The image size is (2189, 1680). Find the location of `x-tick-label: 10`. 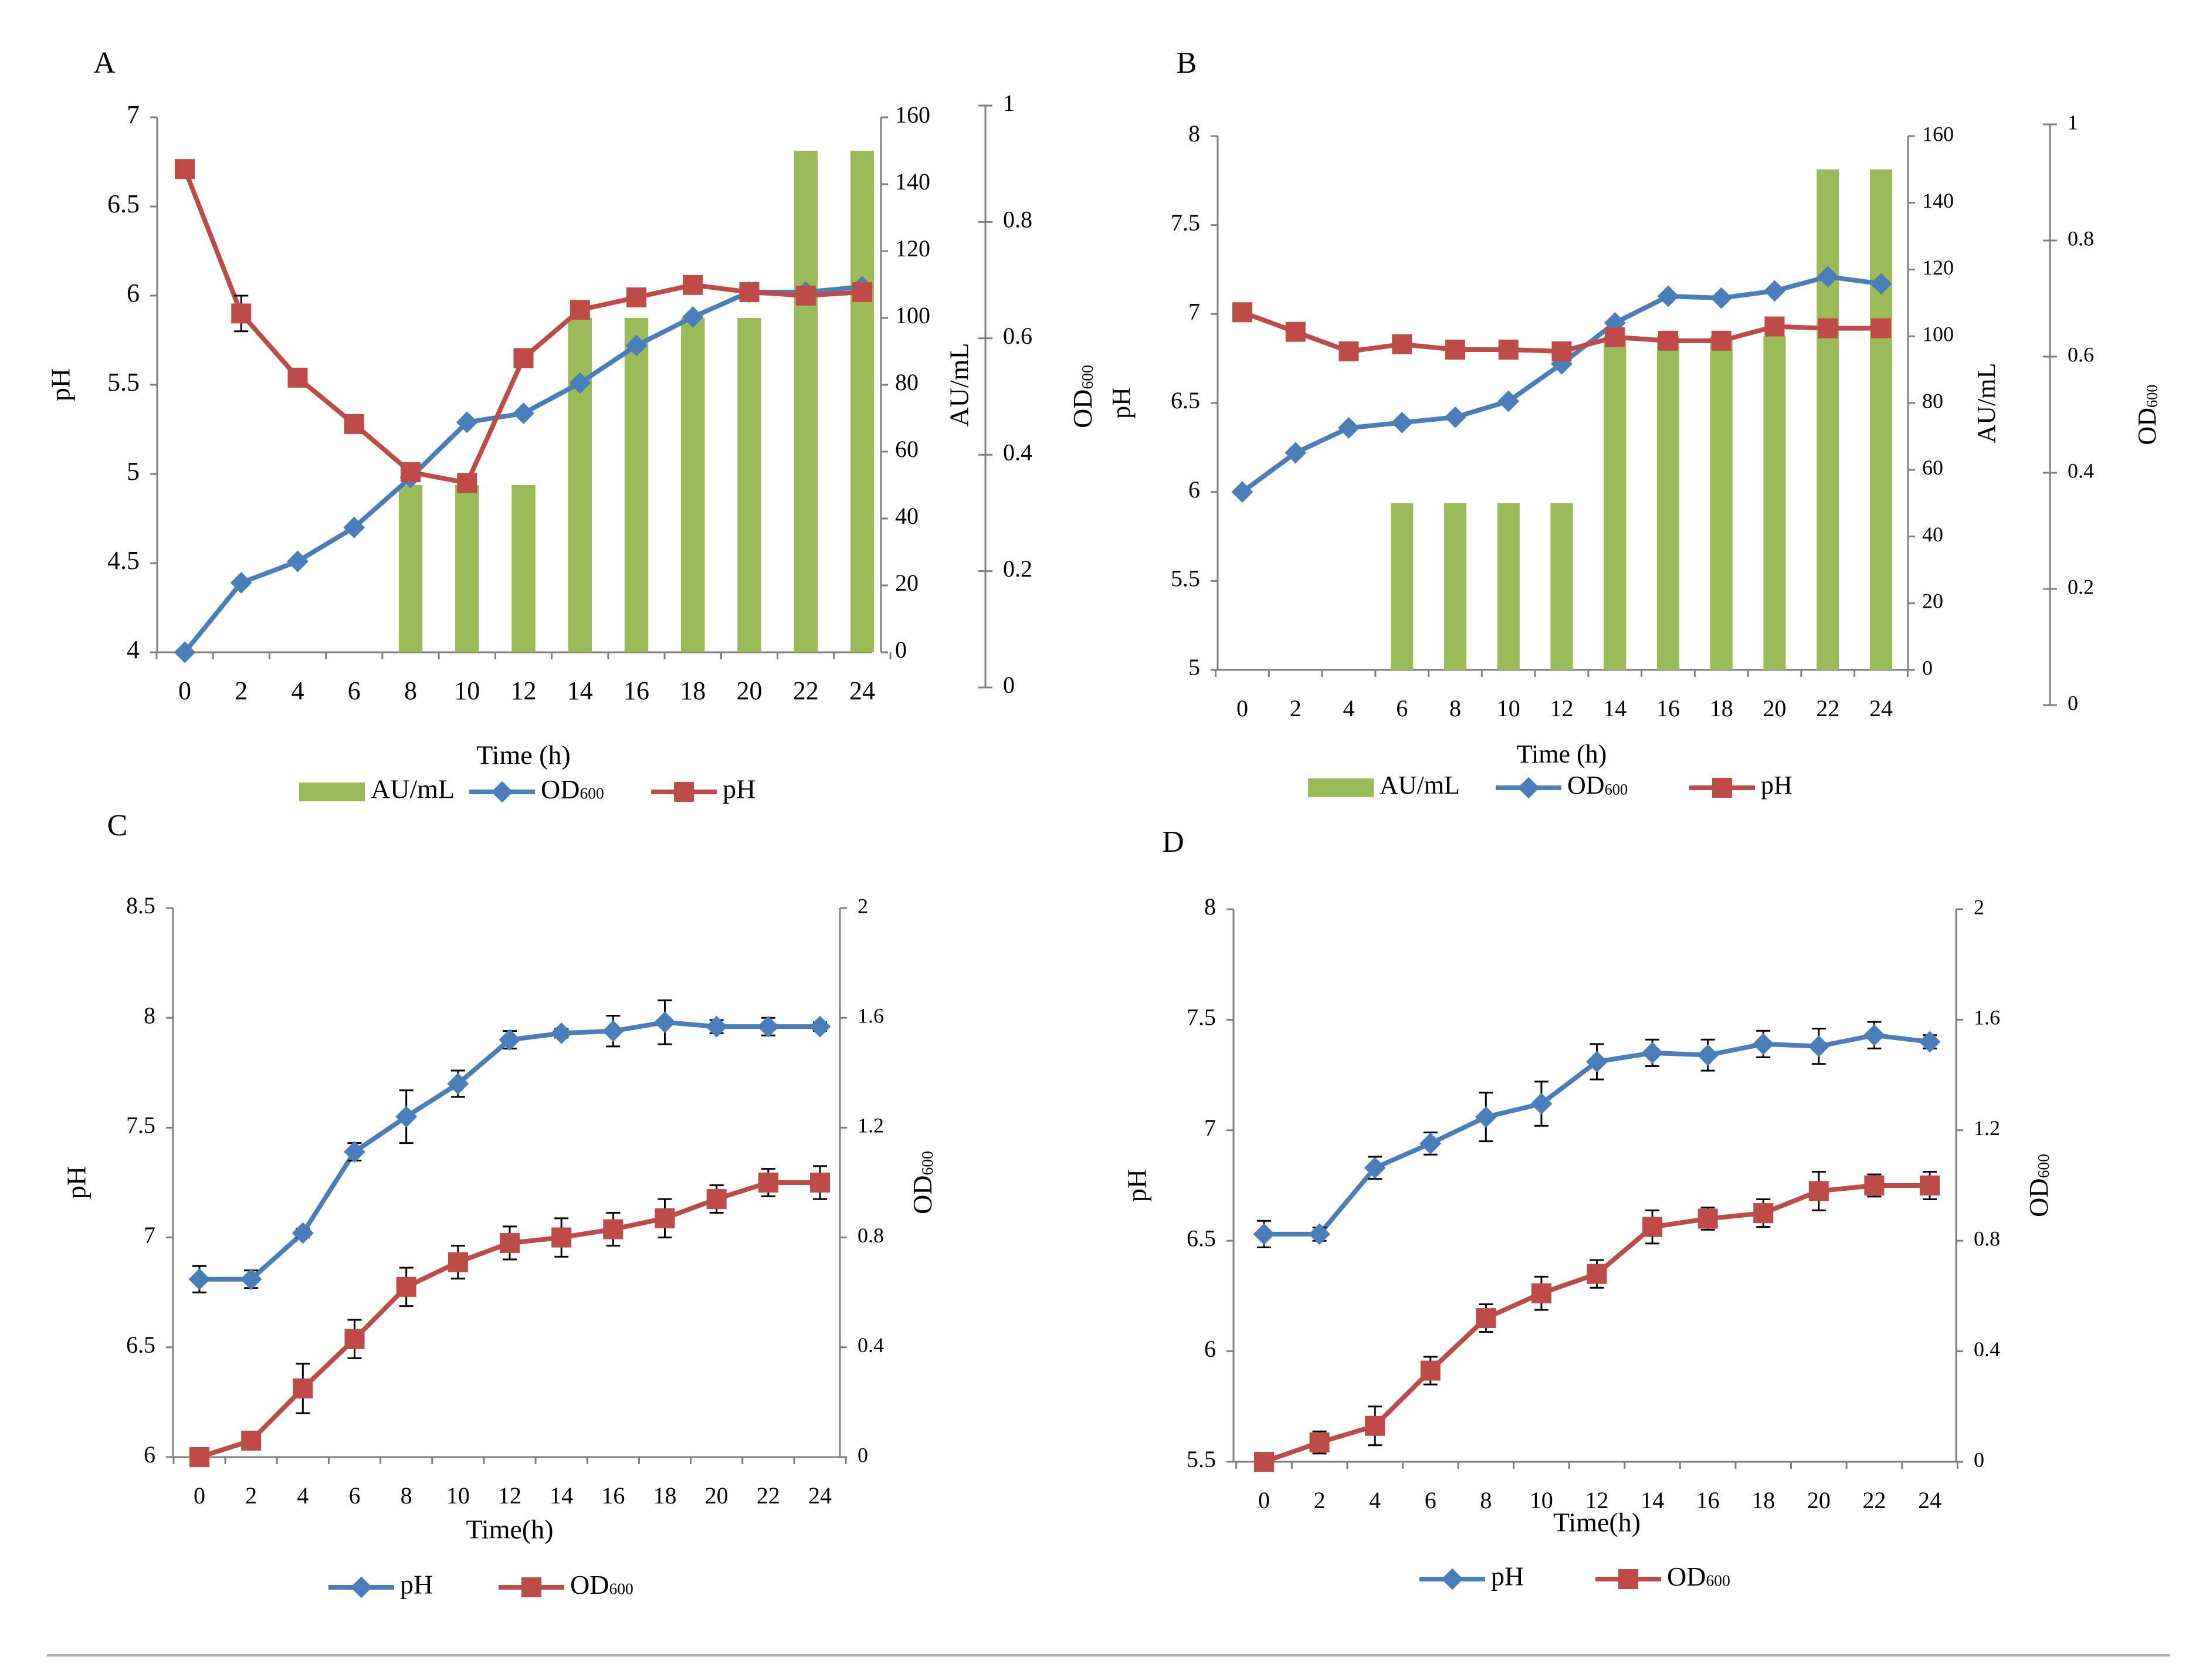

x-tick-label: 10 is located at coordinates (1508, 708).